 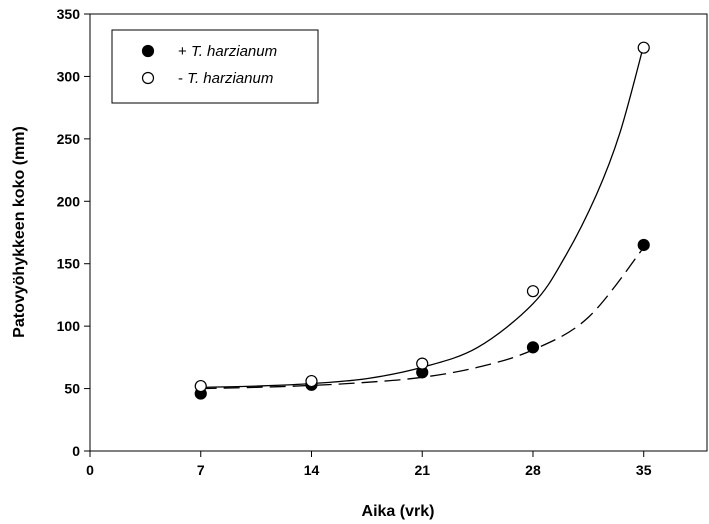 What do you see at coordinates (148, 51) in the screenshot?
I see `legend-marker-filled` at bounding box center [148, 51].